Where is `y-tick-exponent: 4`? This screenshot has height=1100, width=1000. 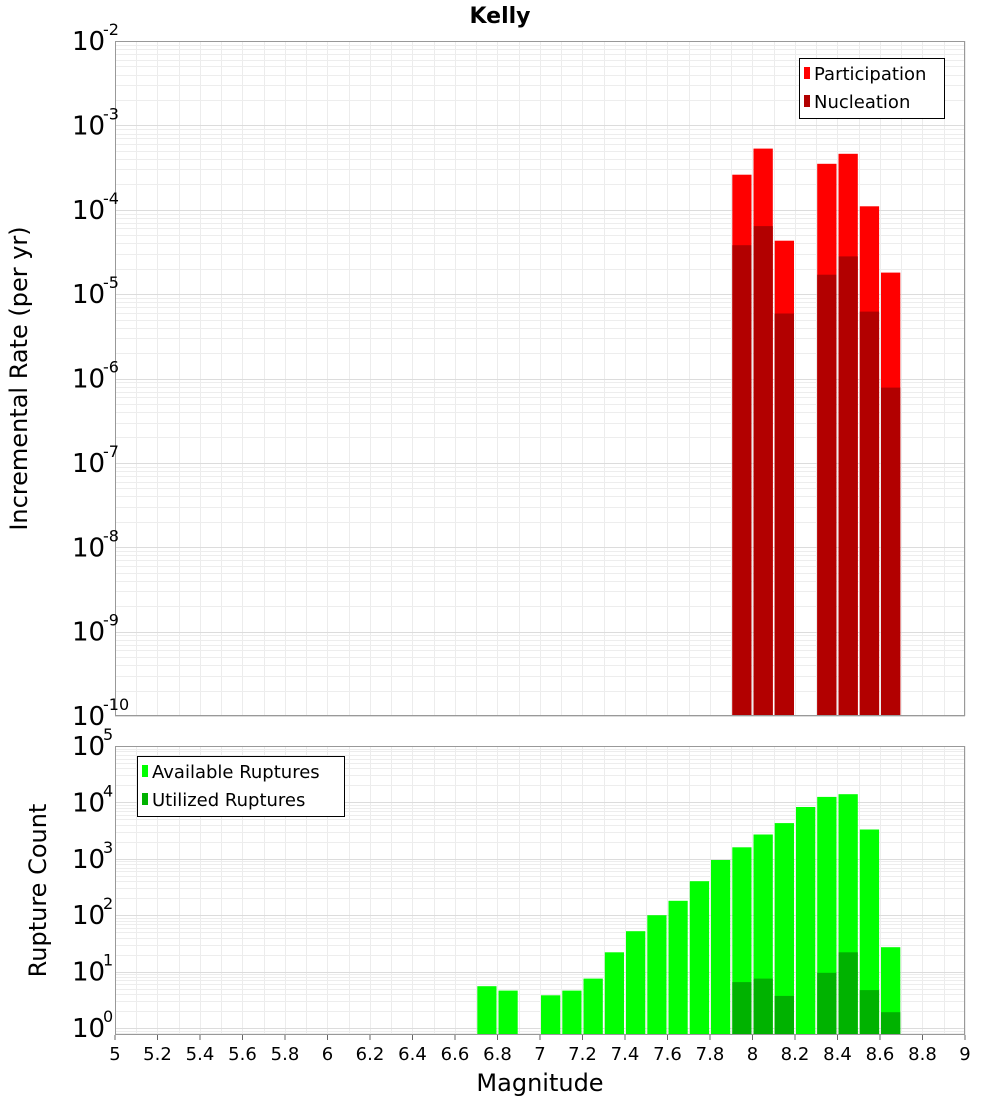
y-tick-exponent: 4 is located at coordinates (108, 790).